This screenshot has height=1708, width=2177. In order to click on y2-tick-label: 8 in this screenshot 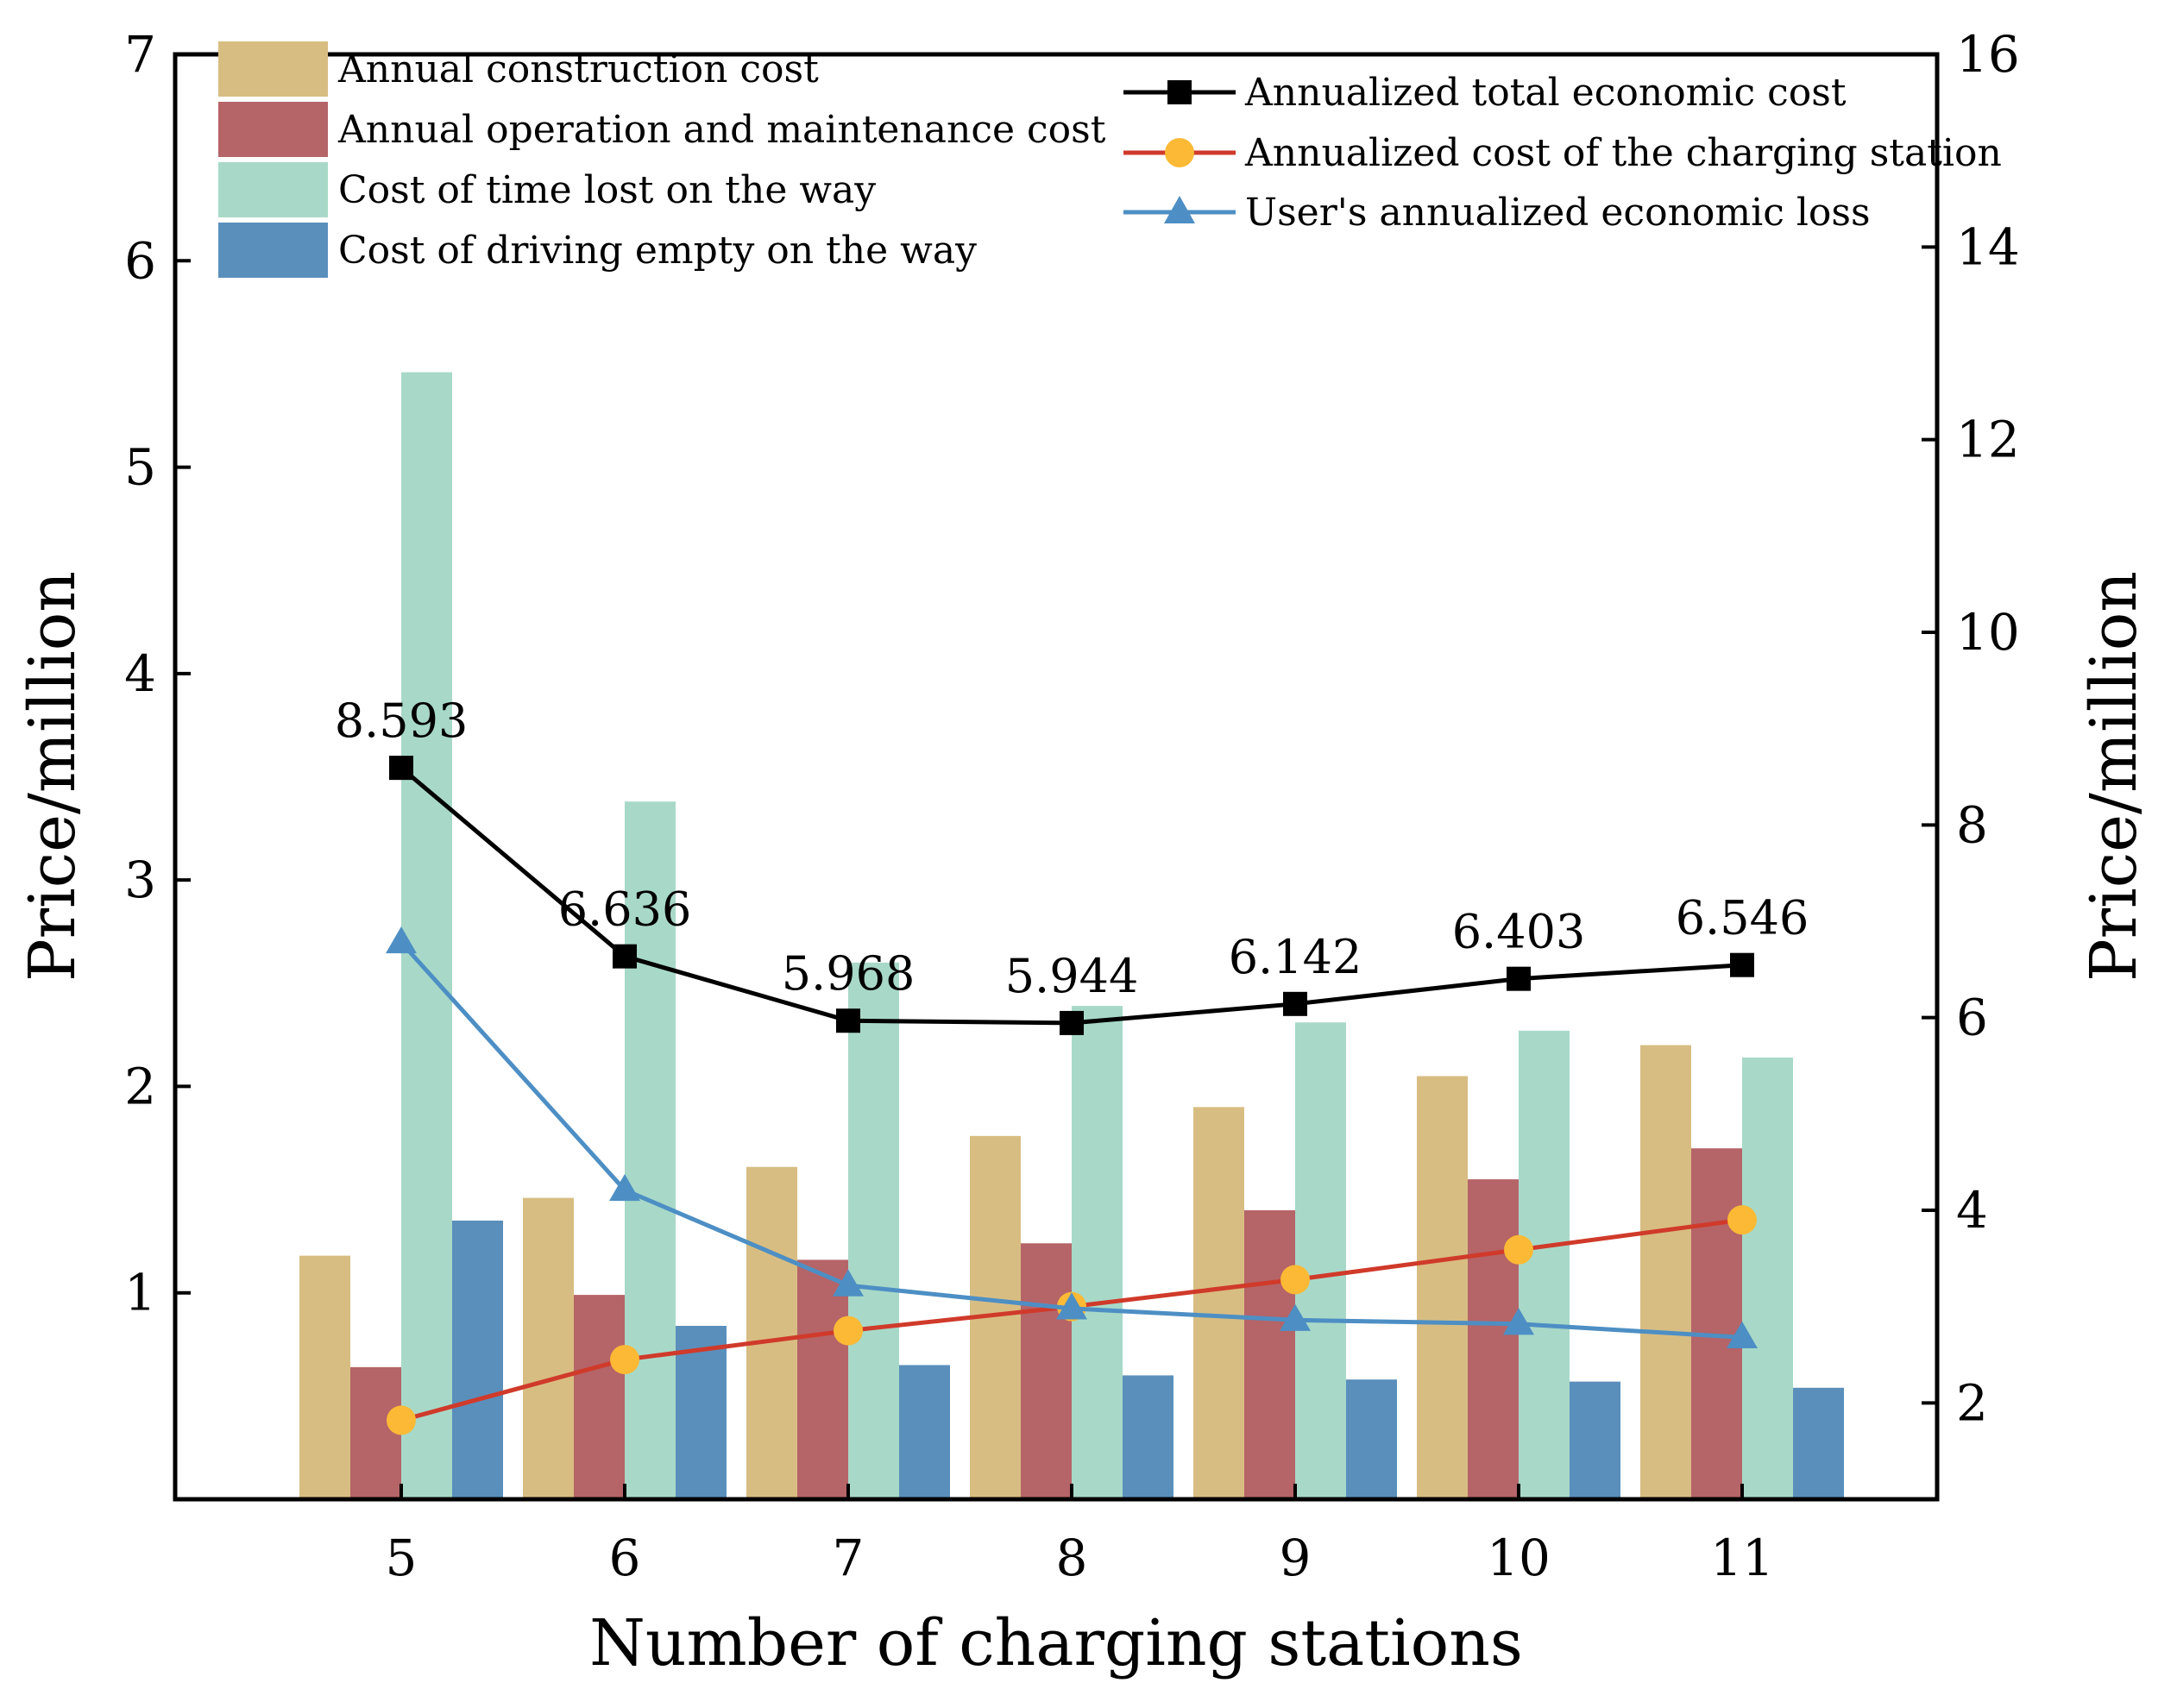, I will do `click(1972, 824)`.